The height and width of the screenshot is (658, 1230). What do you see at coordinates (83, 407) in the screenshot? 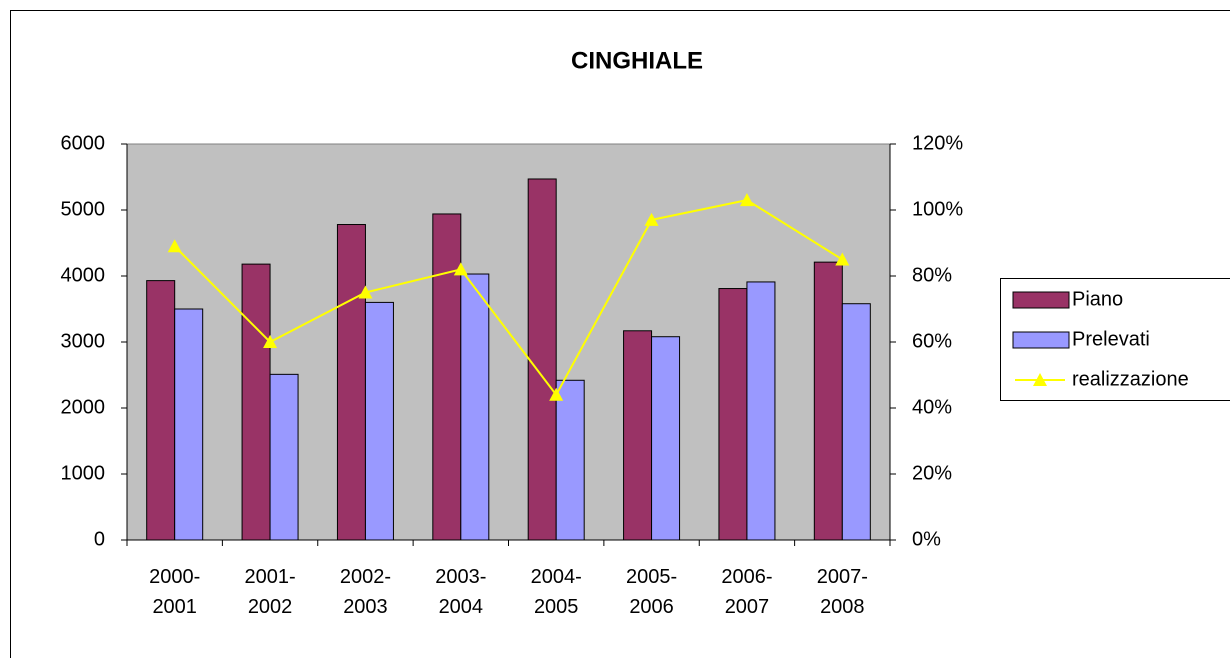
I see `y-tick-label: 2000` at bounding box center [83, 407].